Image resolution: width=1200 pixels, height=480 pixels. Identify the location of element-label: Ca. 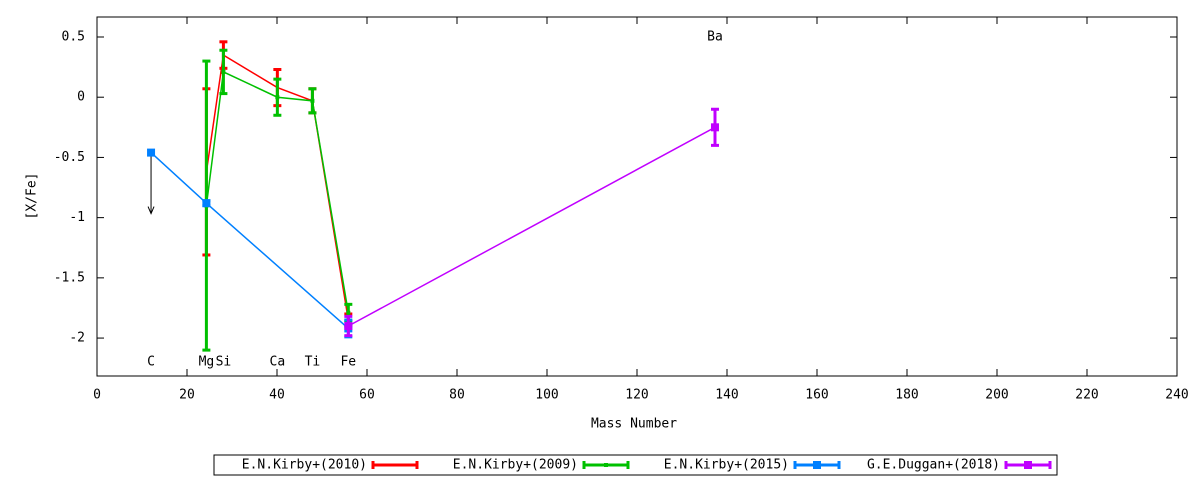
(278, 362).